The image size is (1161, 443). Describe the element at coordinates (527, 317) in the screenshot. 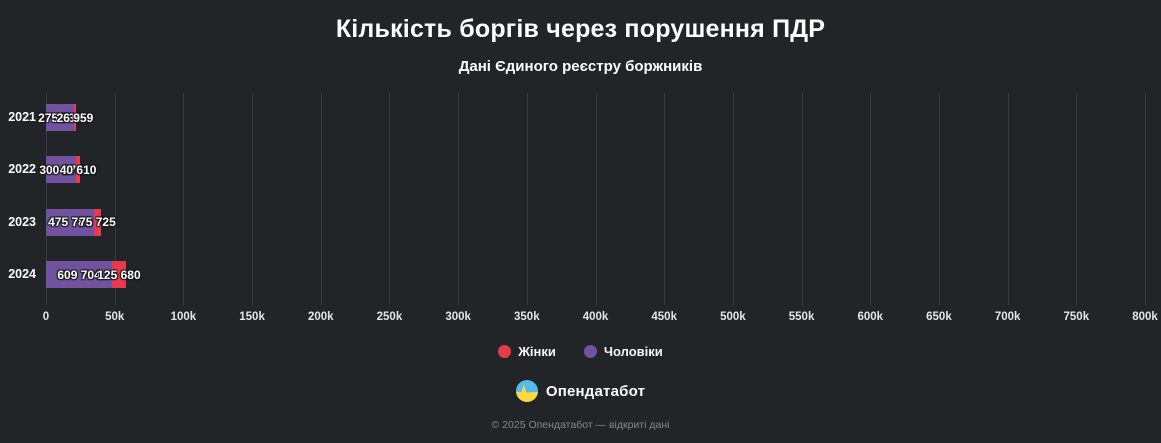

I see `x-tick-label: 350k` at that location.